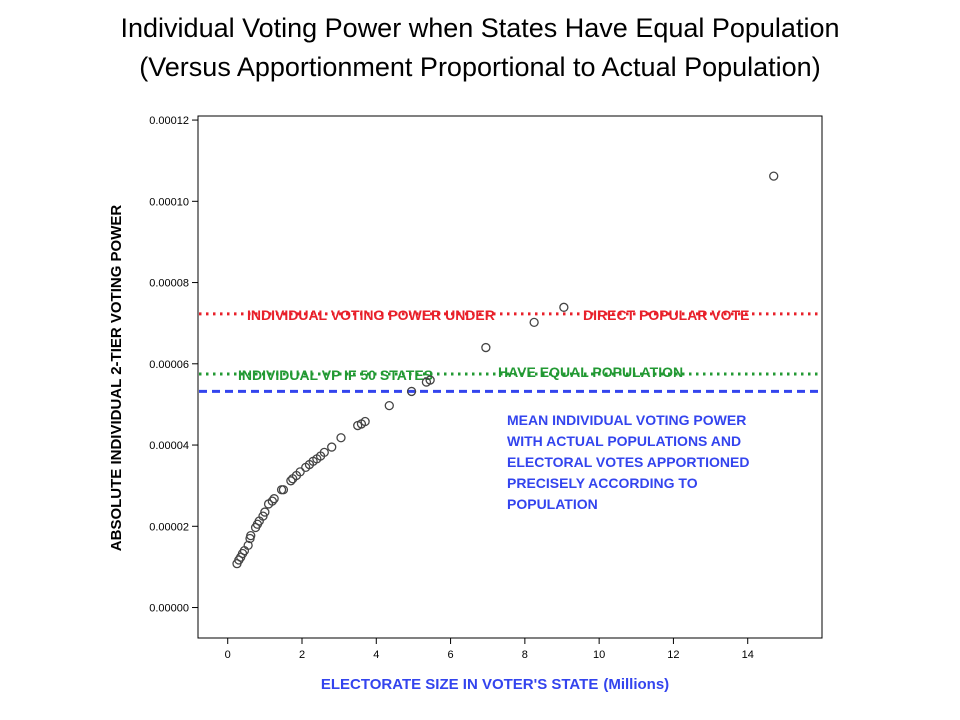 This screenshot has height=720, width=960. Describe the element at coordinates (552, 504) in the screenshot. I see `annotation-mean-line: POPULATION` at that location.